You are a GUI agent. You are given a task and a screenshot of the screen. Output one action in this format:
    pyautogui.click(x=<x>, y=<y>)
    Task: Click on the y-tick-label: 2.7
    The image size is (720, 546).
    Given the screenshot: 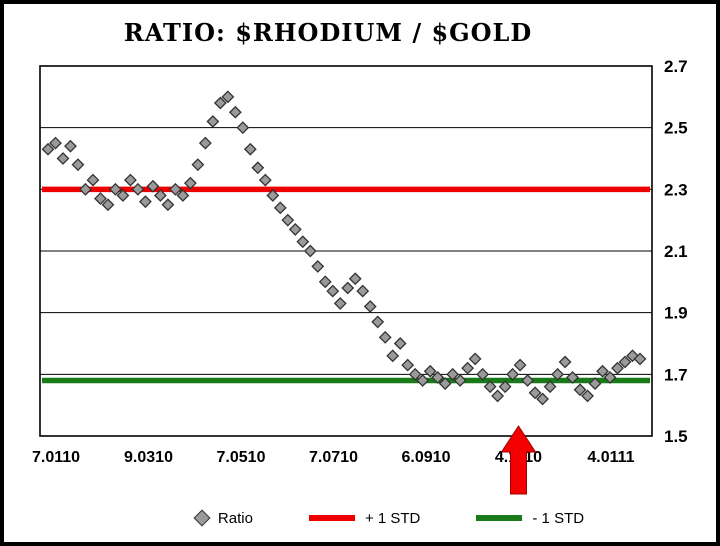 What is the action you would take?
    pyautogui.click(x=676, y=66)
    